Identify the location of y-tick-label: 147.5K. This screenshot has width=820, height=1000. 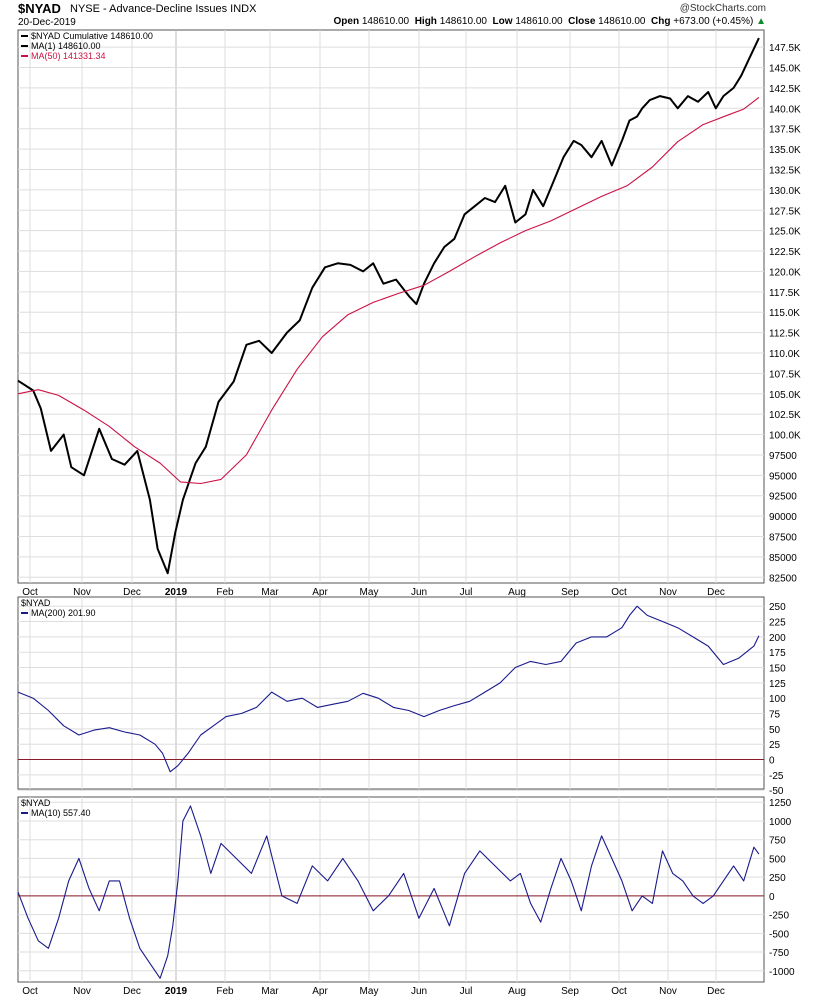
(785, 48).